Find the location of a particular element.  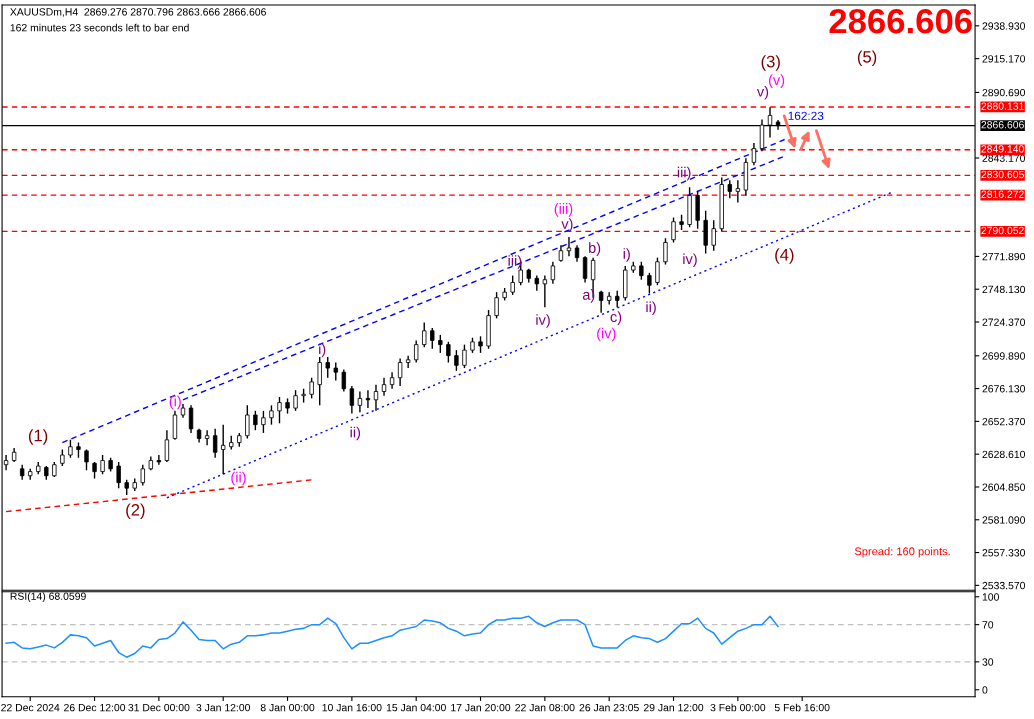

x-tick-label: 5 Feb 16:00 is located at coordinates (802, 707).